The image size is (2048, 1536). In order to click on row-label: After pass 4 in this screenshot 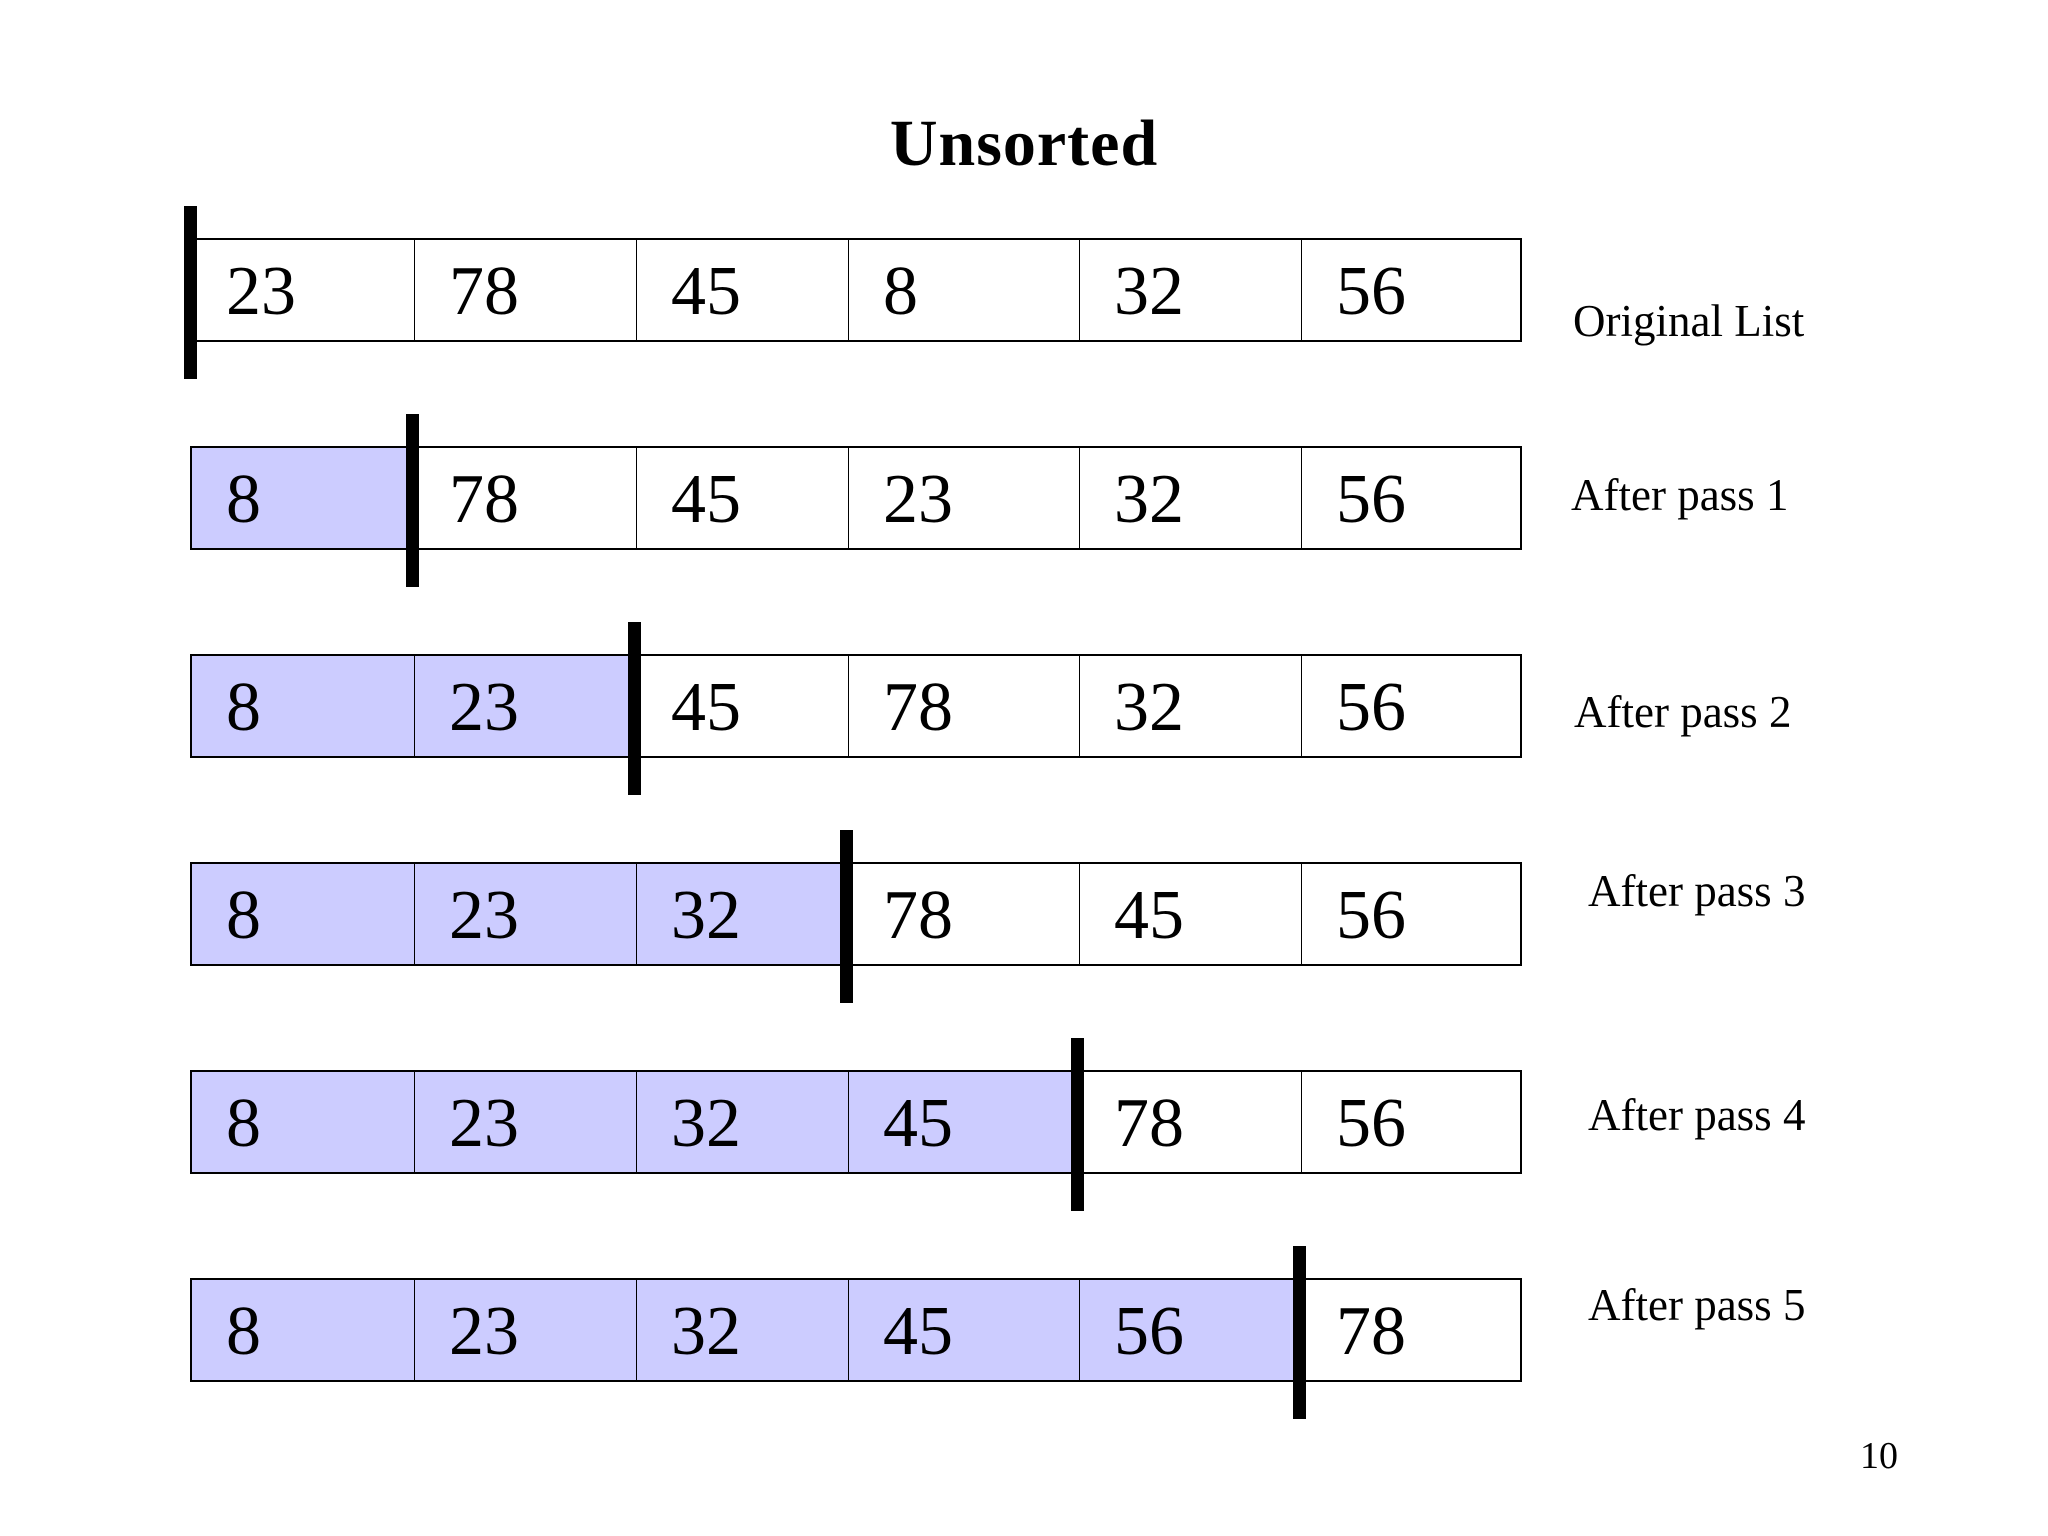, I will do `click(1697, 1115)`.